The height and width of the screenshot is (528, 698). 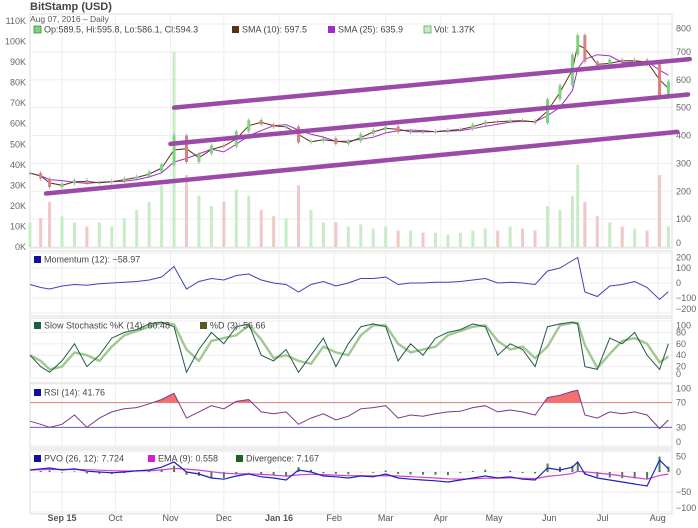 What do you see at coordinates (274, 30) in the screenshot?
I see `sma10-legend: SMA (10): 597.5` at bounding box center [274, 30].